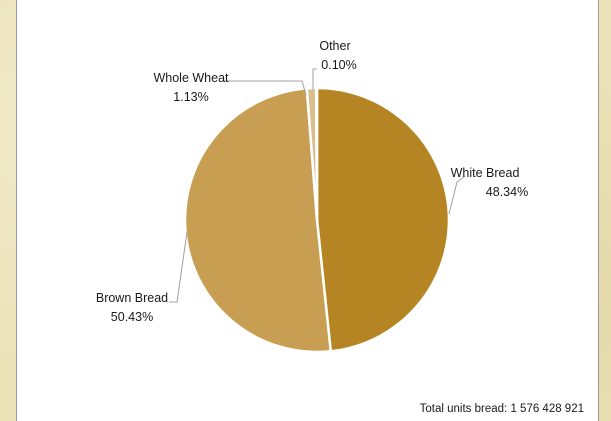 The image size is (611, 421). I want to click on pie-slice-other, so click(316, 153).